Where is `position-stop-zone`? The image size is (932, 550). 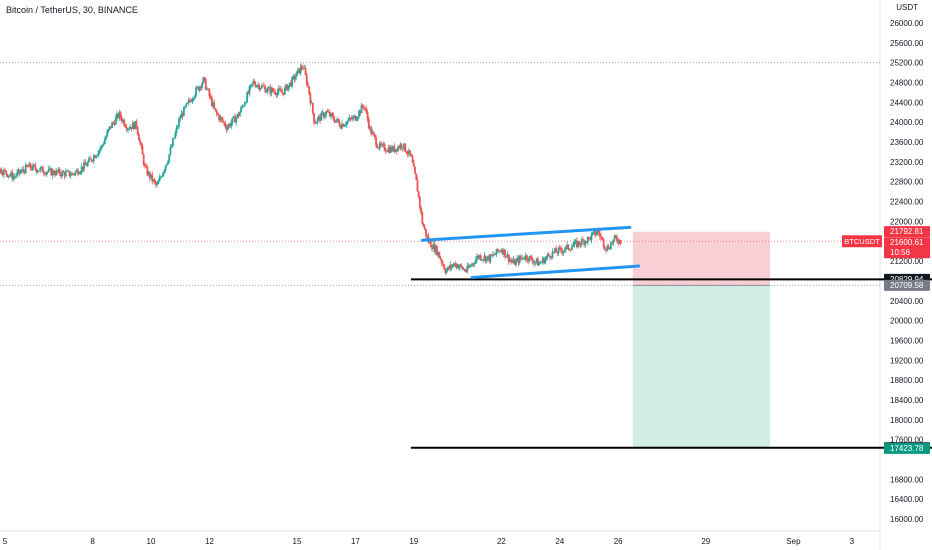
position-stop-zone is located at coordinates (701, 258).